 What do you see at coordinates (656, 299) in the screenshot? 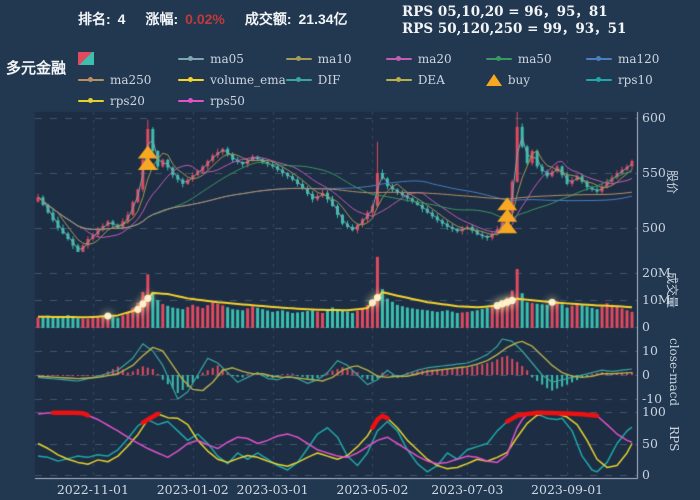
I see `volume-tick-10M: 10M` at bounding box center [656, 299].